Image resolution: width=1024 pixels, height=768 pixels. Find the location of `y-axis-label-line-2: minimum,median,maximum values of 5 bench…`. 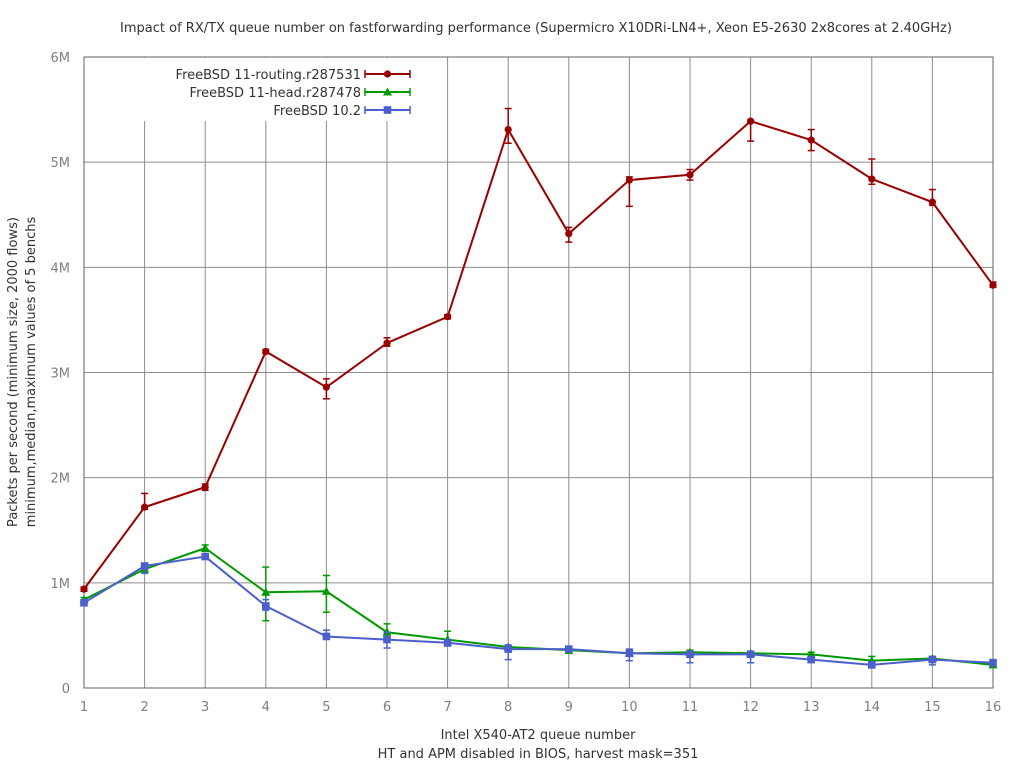

y-axis-label-line-2: minimum,median,maximum values of 5 bench… is located at coordinates (31, 372).